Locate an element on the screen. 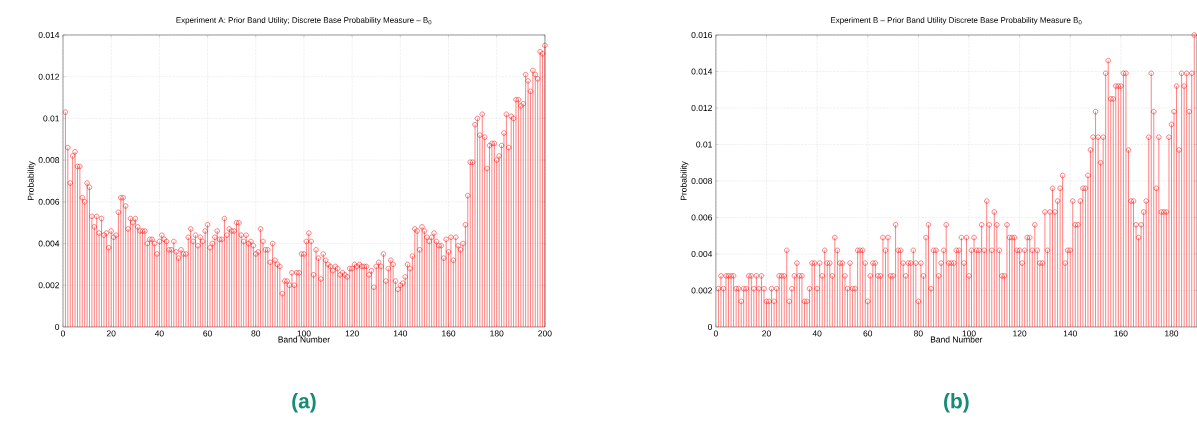 Image resolution: width=1197 pixels, height=421 pixels. text: (a) is located at coordinates (304, 403).